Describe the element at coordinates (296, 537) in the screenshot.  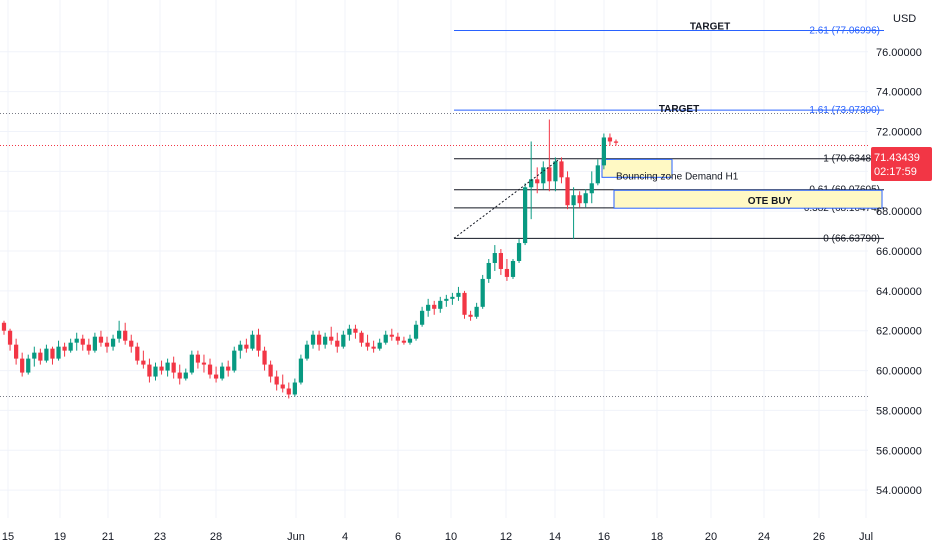
I see `x-tick-label: Jun` at that location.